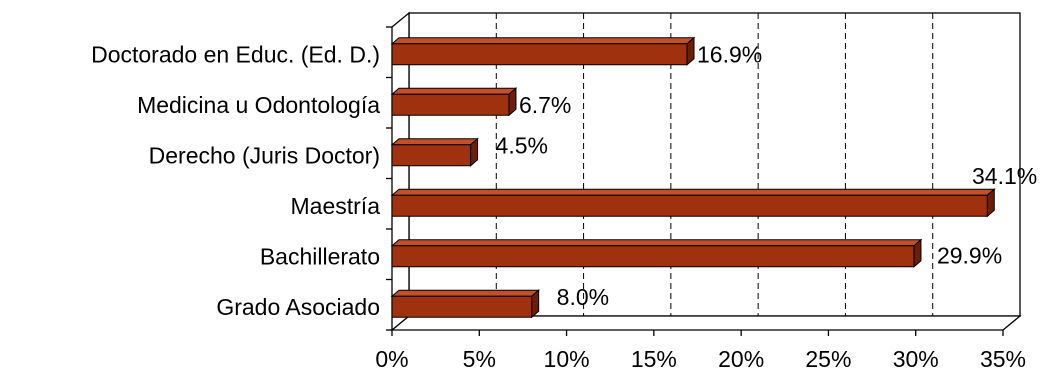 The image size is (1057, 375). I want to click on x-tick-label: 30%, so click(916, 359).